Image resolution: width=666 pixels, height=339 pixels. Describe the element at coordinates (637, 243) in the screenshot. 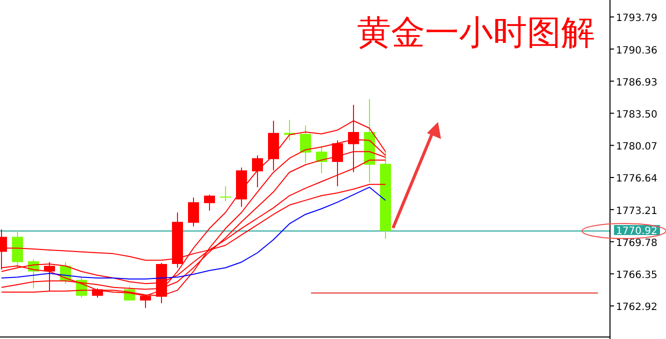

I see `y-tick-label: 1769.78` at that location.